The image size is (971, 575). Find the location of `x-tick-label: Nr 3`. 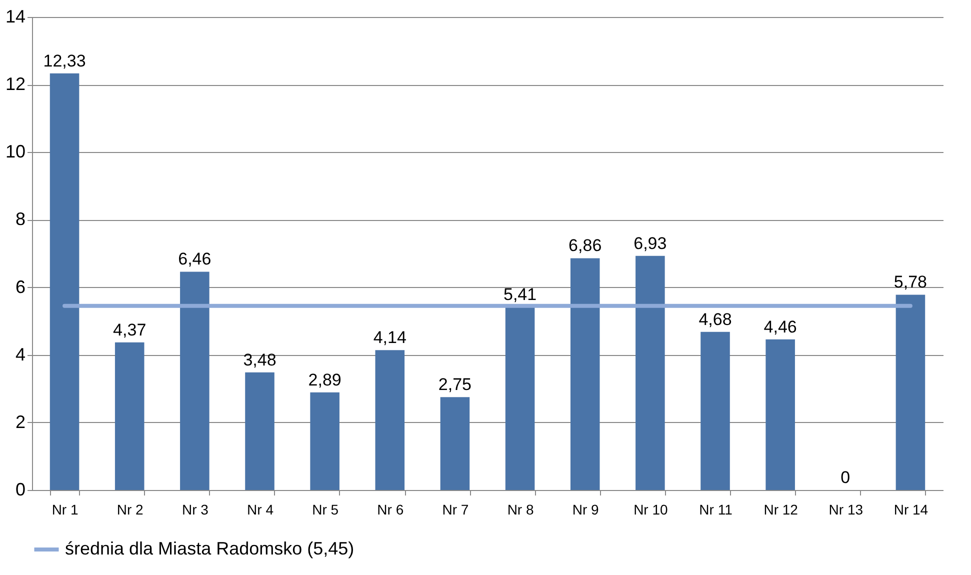

x-tick-label: Nr 3 is located at coordinates (195, 510).